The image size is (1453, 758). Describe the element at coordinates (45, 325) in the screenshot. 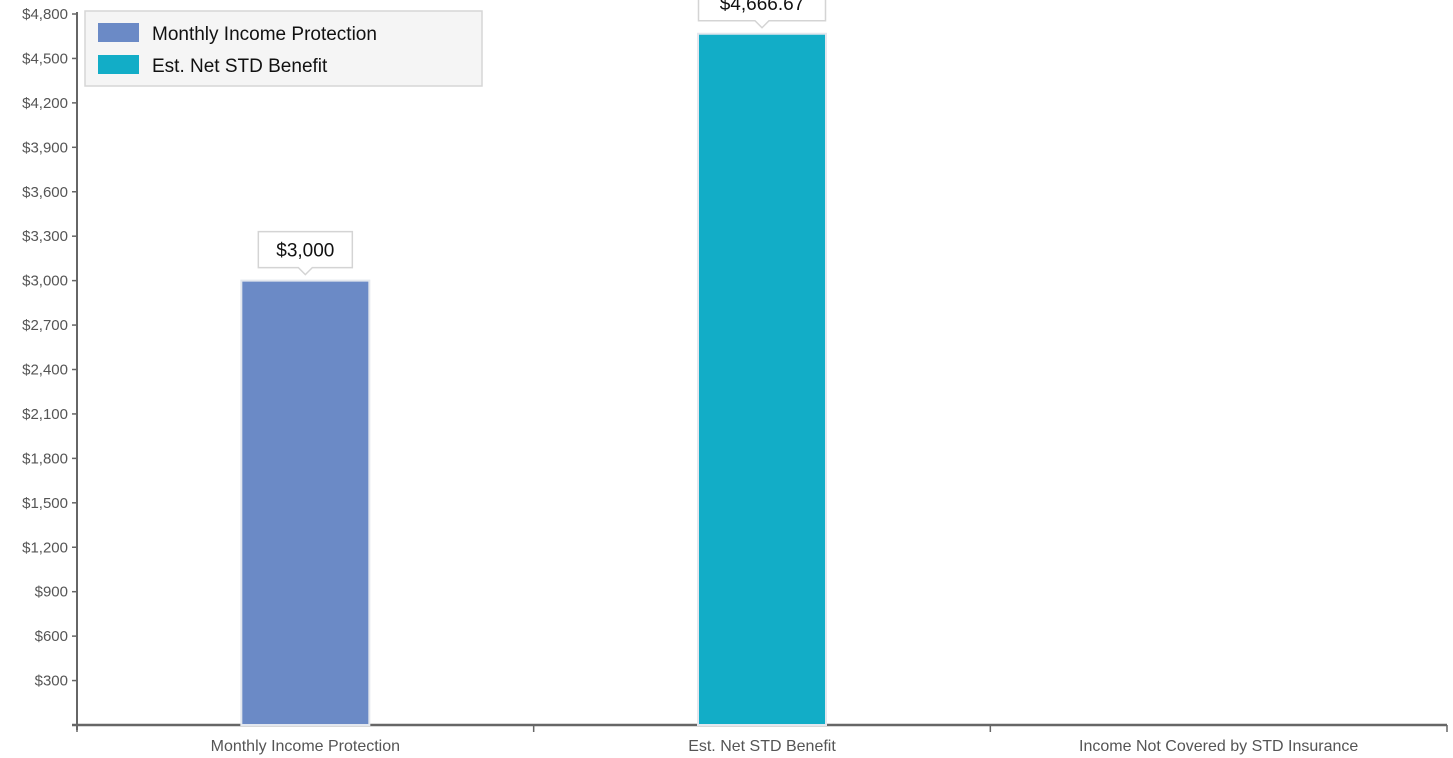

I see `y-tick-label: $2,700` at that location.